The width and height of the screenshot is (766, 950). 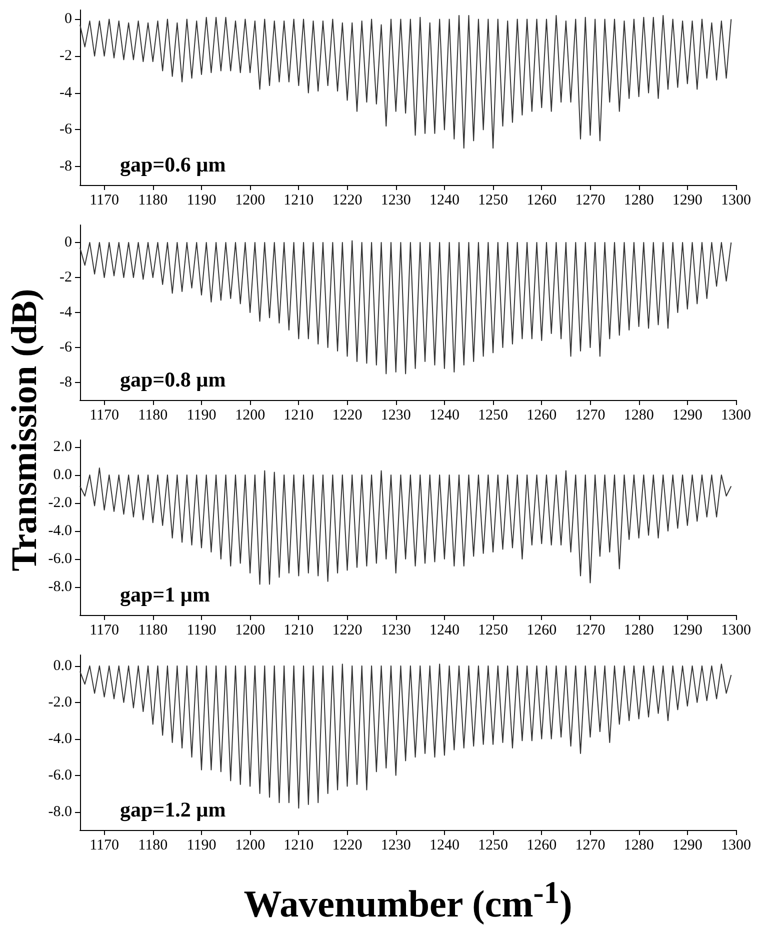 What do you see at coordinates (173, 380) in the screenshot?
I see `annotation: gap=0.8 µm` at bounding box center [173, 380].